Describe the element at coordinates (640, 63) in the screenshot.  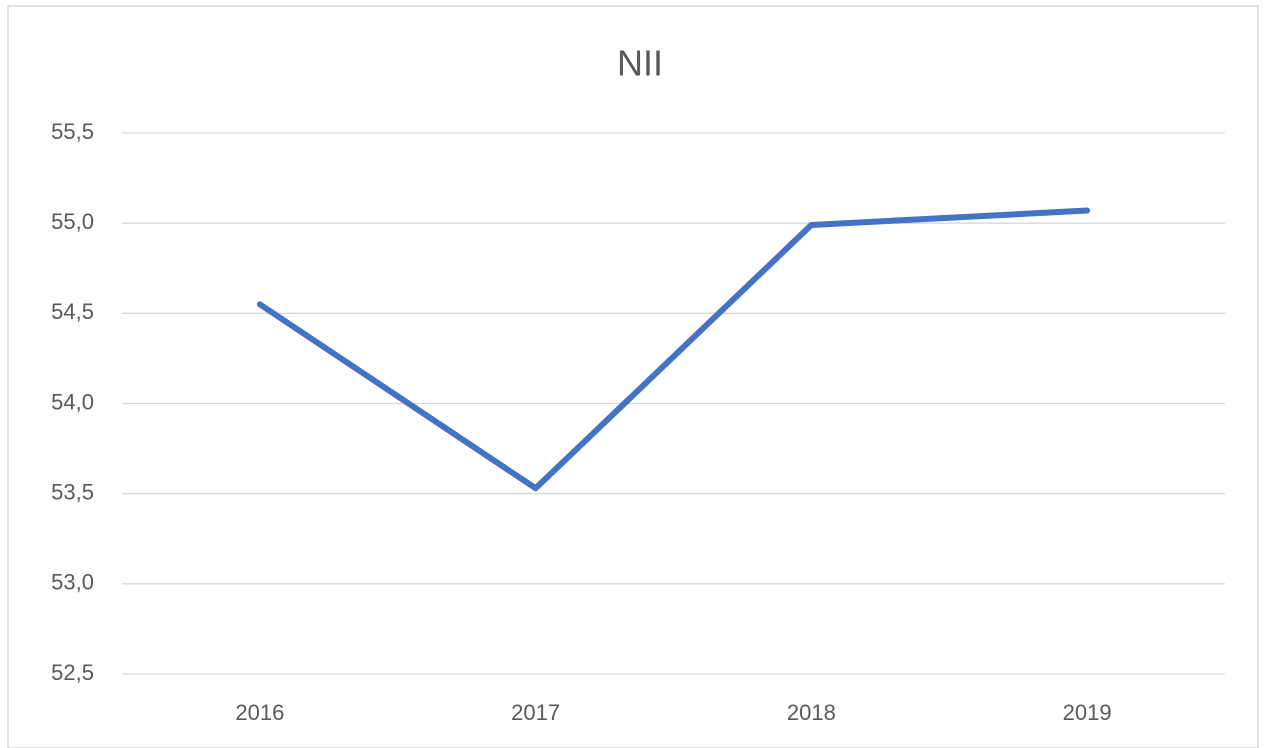
I see `chart-title: NII` at that location.